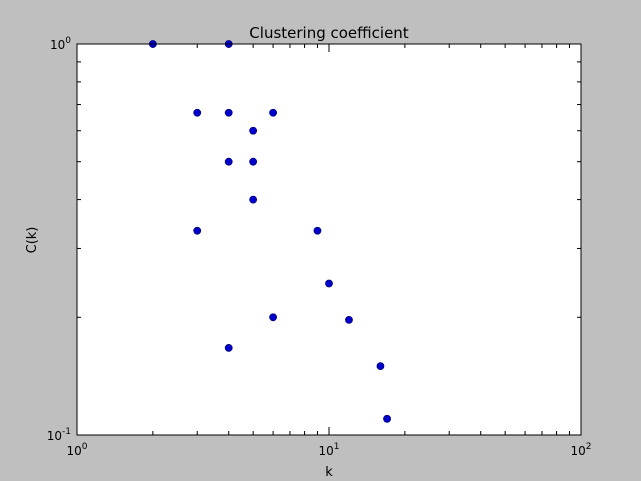  What do you see at coordinates (60, 44) in the screenshot?
I see `y-tick-label: 10⁰` at bounding box center [60, 44].